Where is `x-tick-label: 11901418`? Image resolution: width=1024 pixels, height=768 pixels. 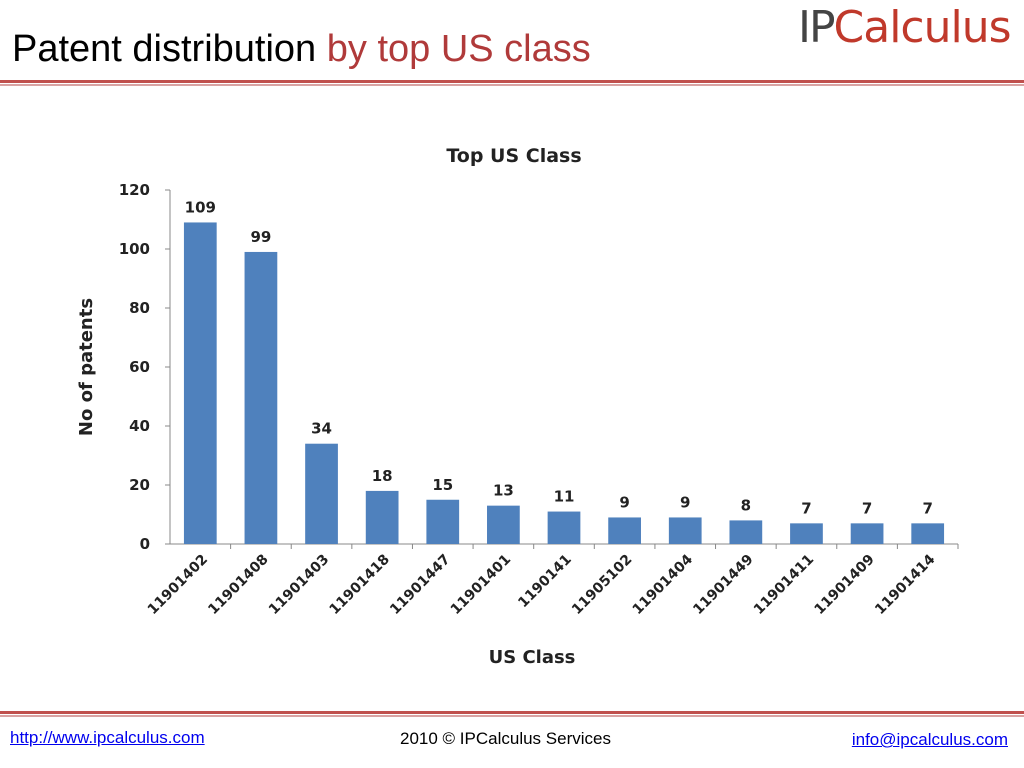 x-tick-label: 11901418 is located at coordinates (360, 585).